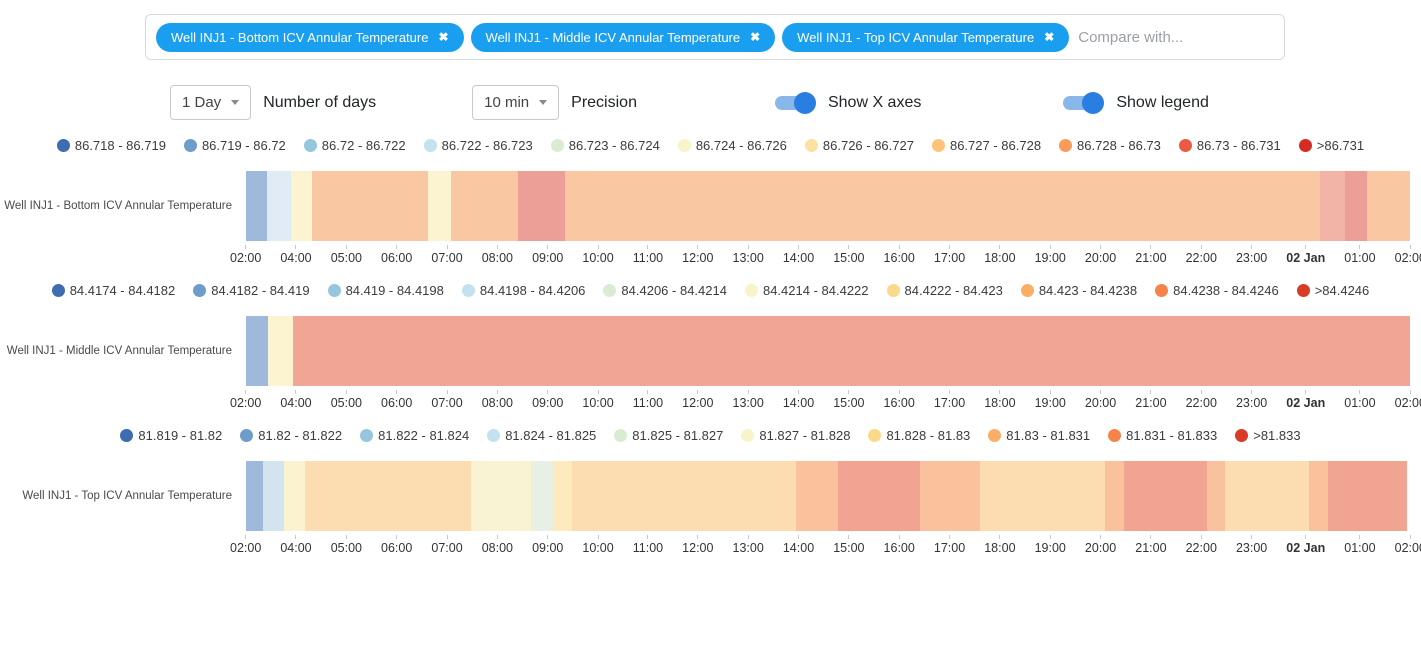  I want to click on x-axis-tick: 14:00, so click(798, 545).